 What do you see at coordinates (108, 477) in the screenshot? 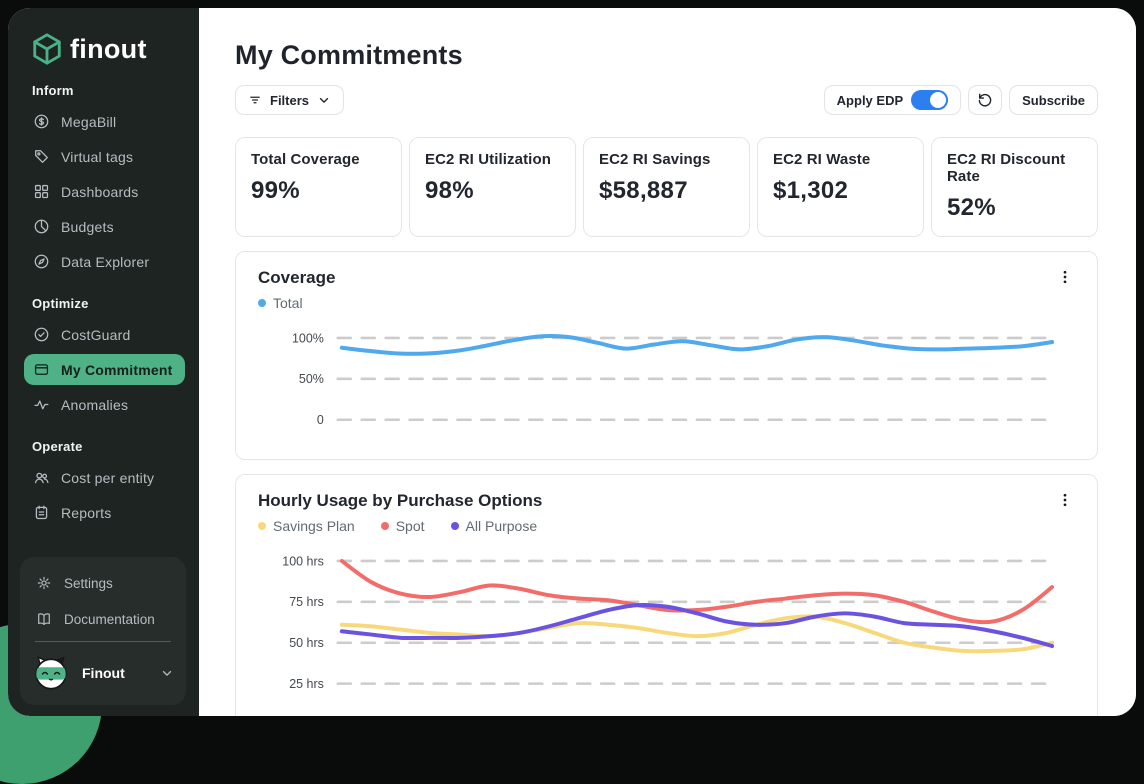
I see `sidebar-item-label: Cost per entity` at bounding box center [108, 477].